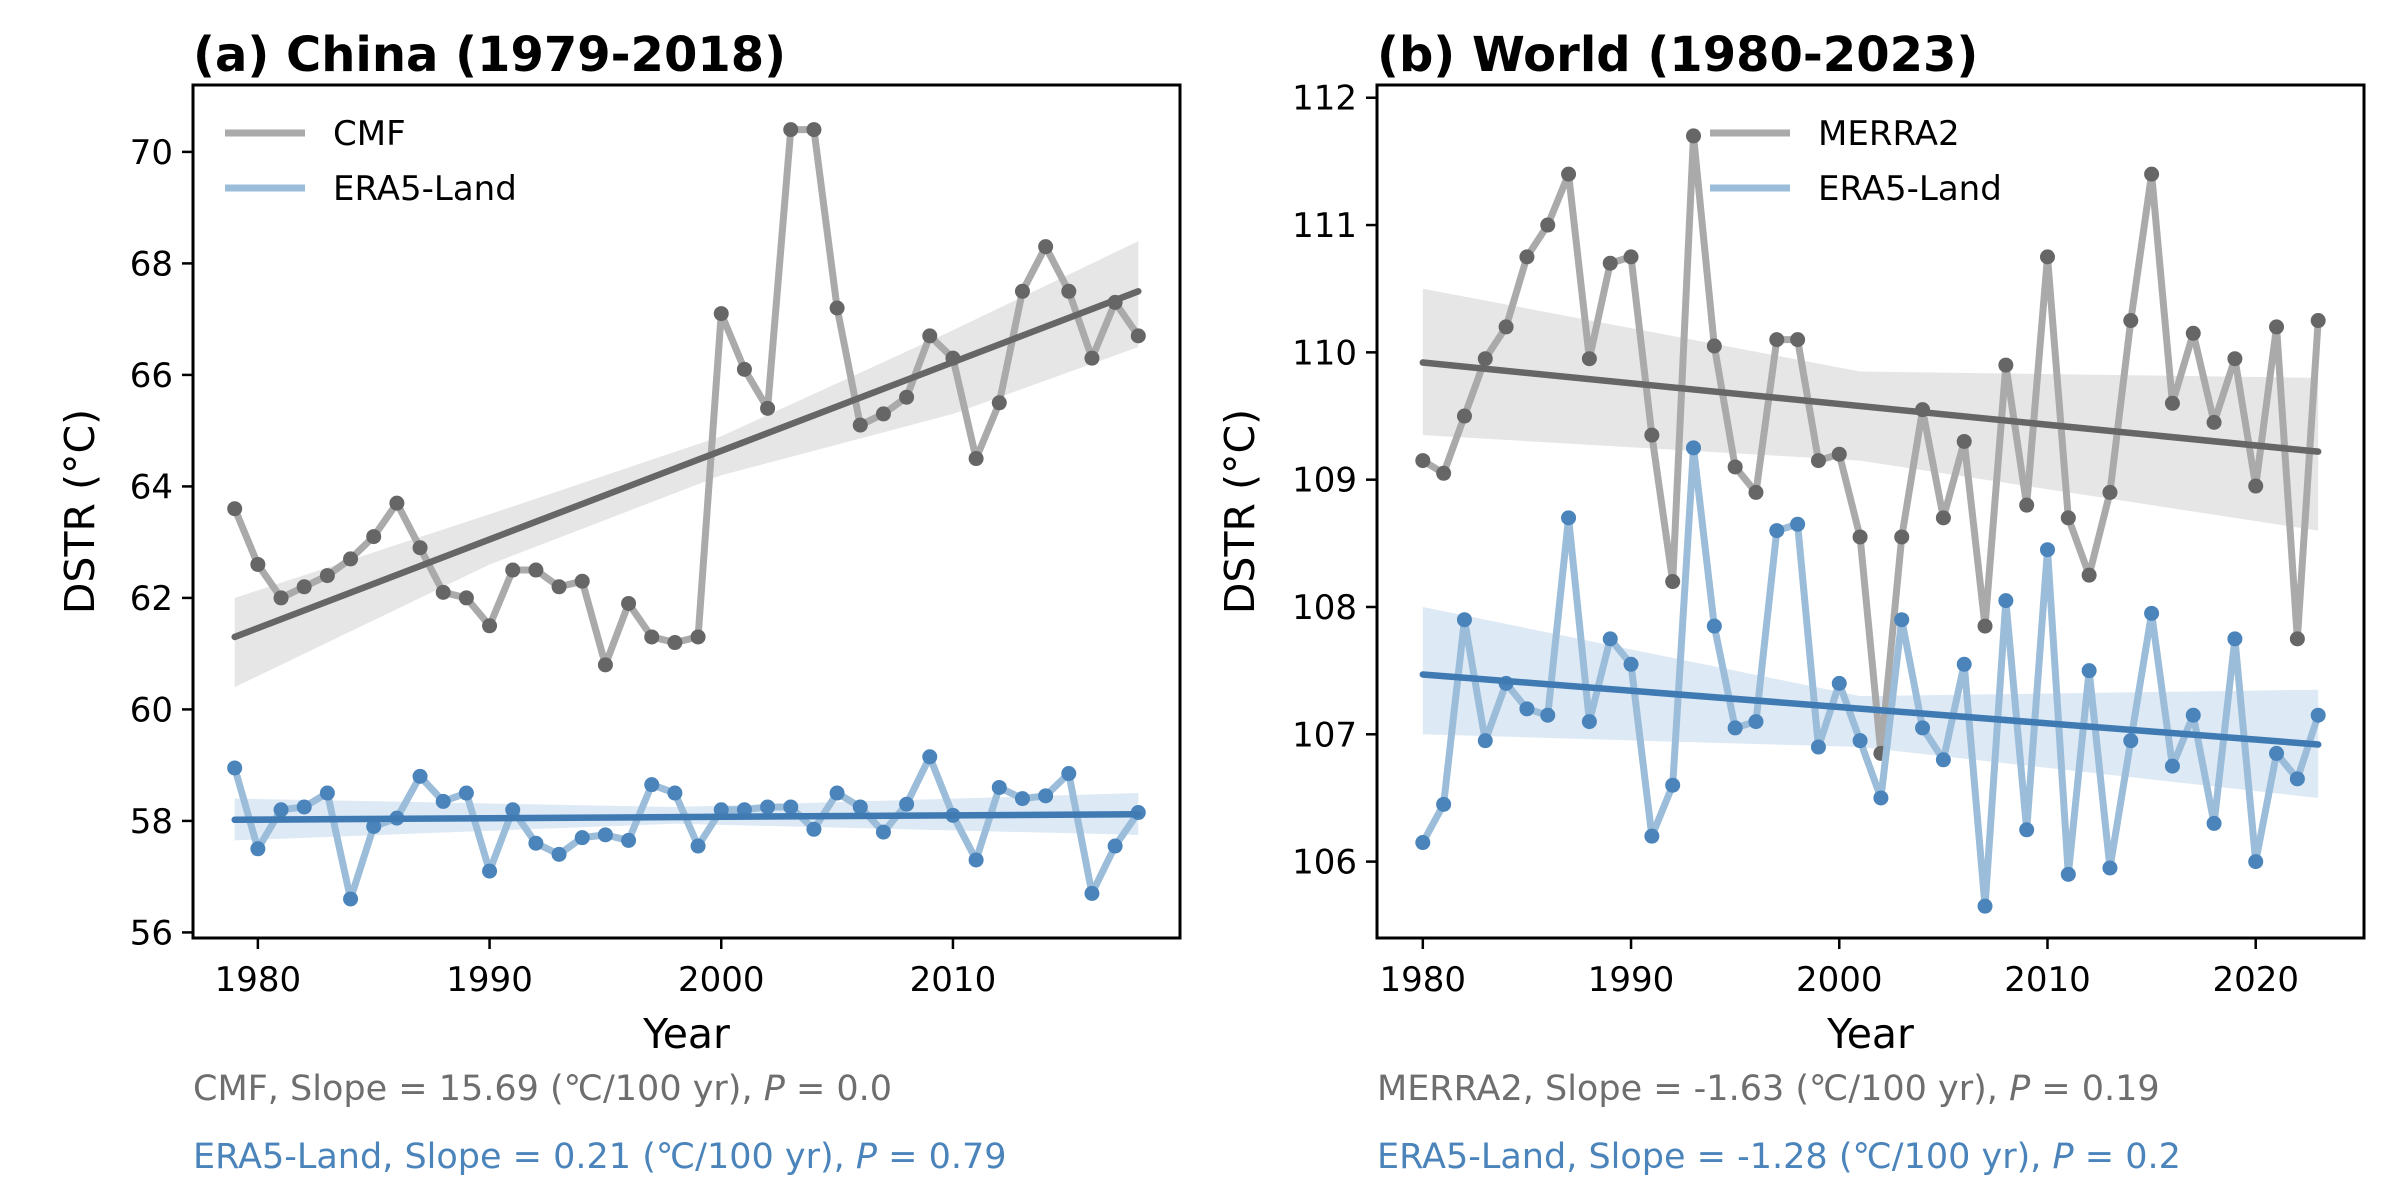 This screenshot has width=2400, height=1200. What do you see at coordinates (524, 1157) in the screenshot?
I see `stat-text: ERA5-Land, Slope = 0.21 (℃/100 yr),` at bounding box center [524, 1157].